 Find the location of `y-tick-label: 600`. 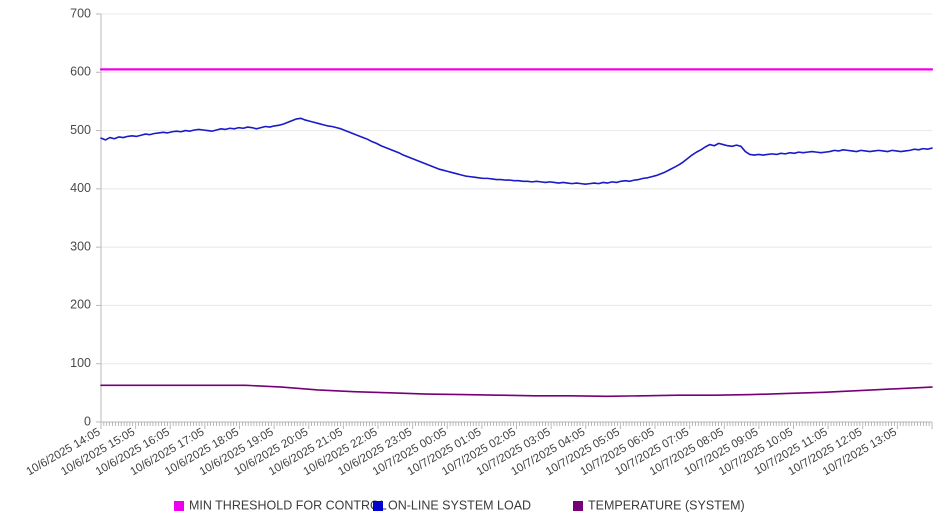

y-tick-label: 600 is located at coordinates (80, 72).